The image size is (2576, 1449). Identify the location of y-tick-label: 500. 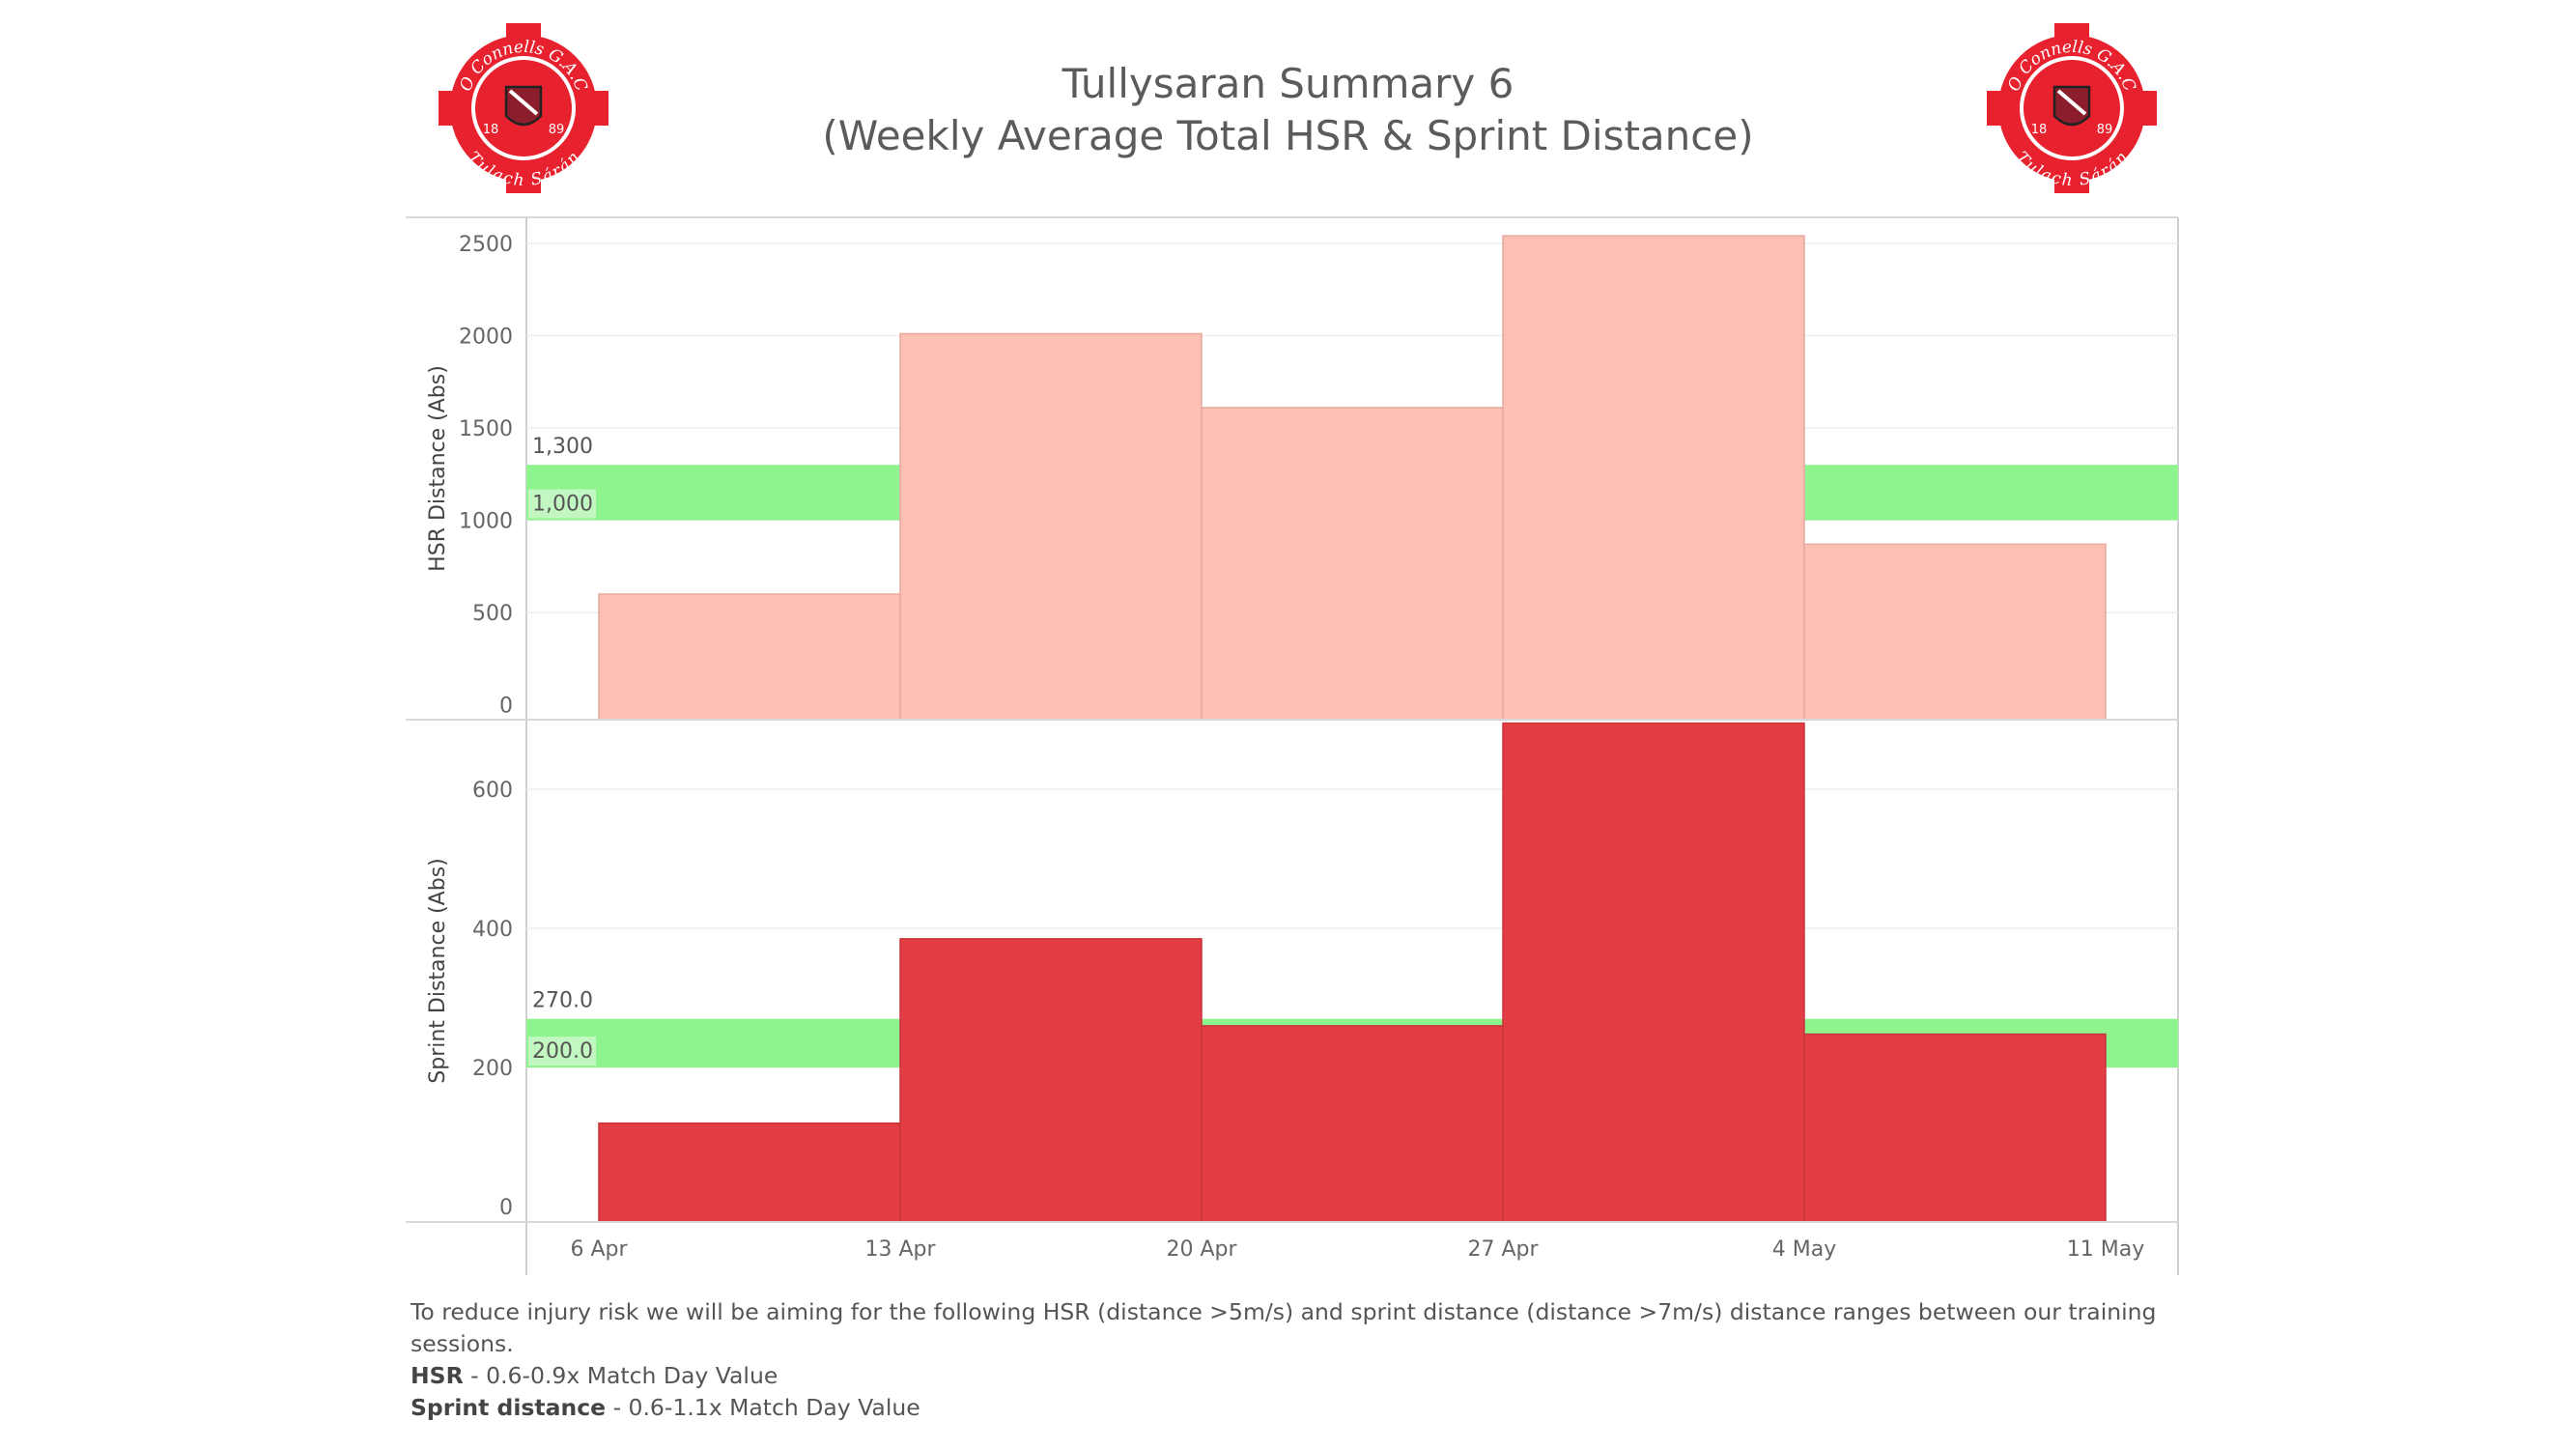
(492, 614).